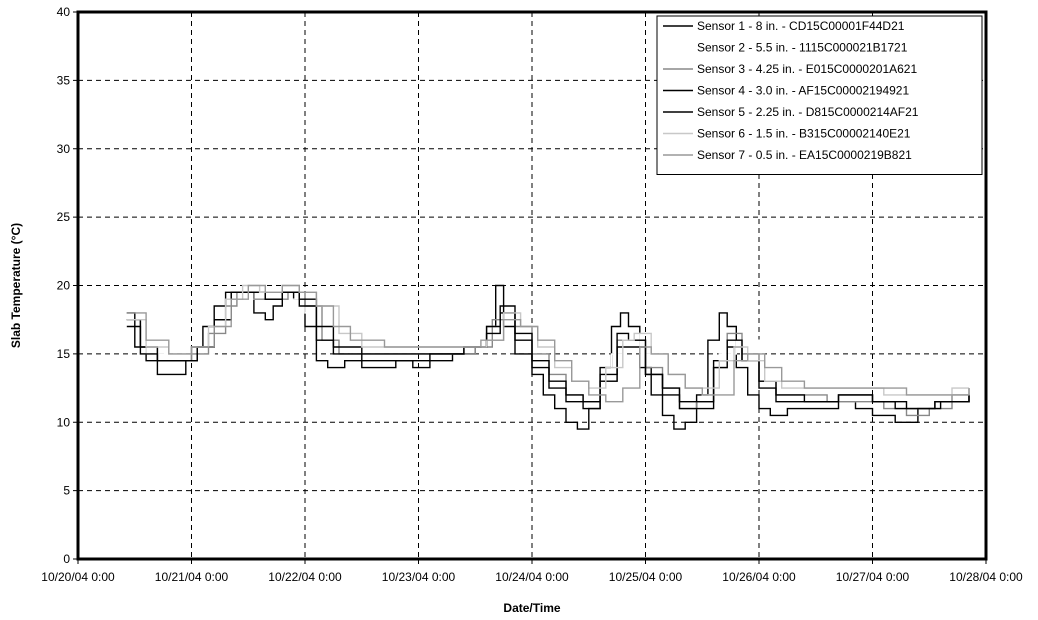 This screenshot has width=1038, height=620. I want to click on x-tick-label: 10/26/04 0:00, so click(759, 577).